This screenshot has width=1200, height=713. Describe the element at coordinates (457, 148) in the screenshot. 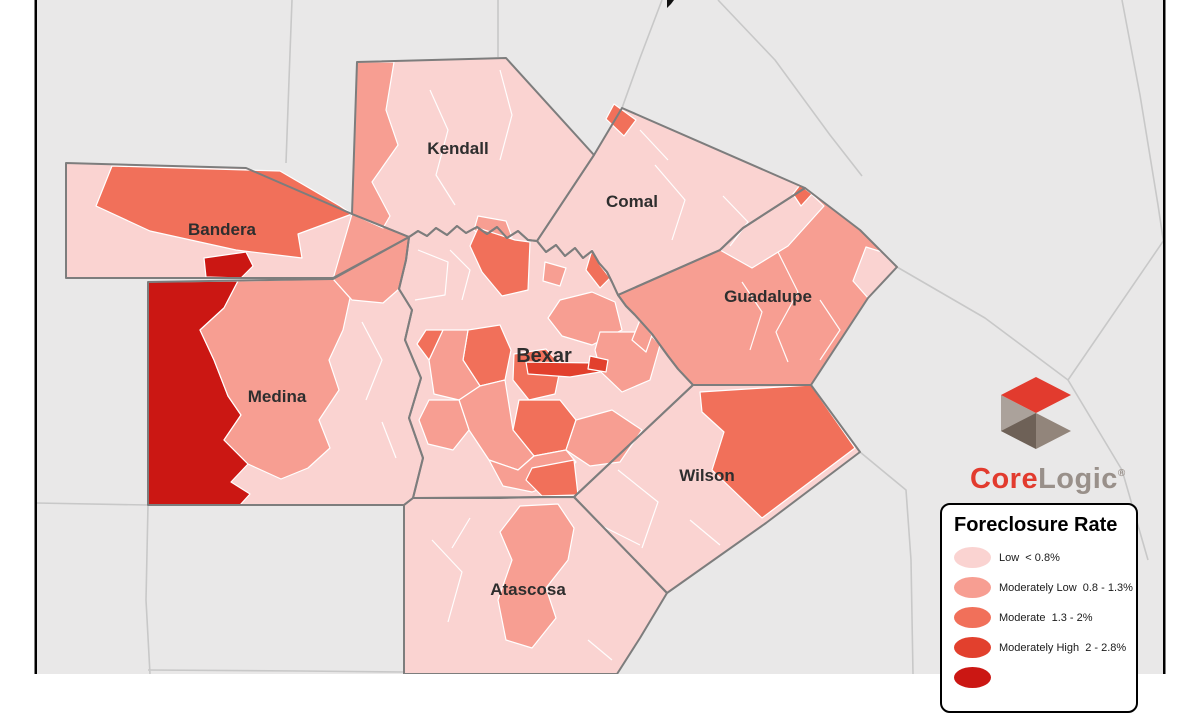

I see `county-label-kendall: Kendall` at that location.